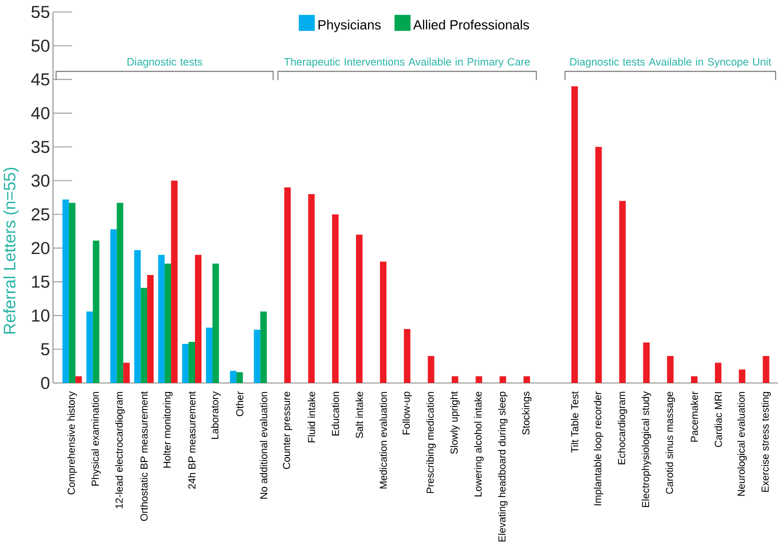 The height and width of the screenshot is (542, 782). I want to click on x-tick-label: 24h BP measurement, so click(192, 440).